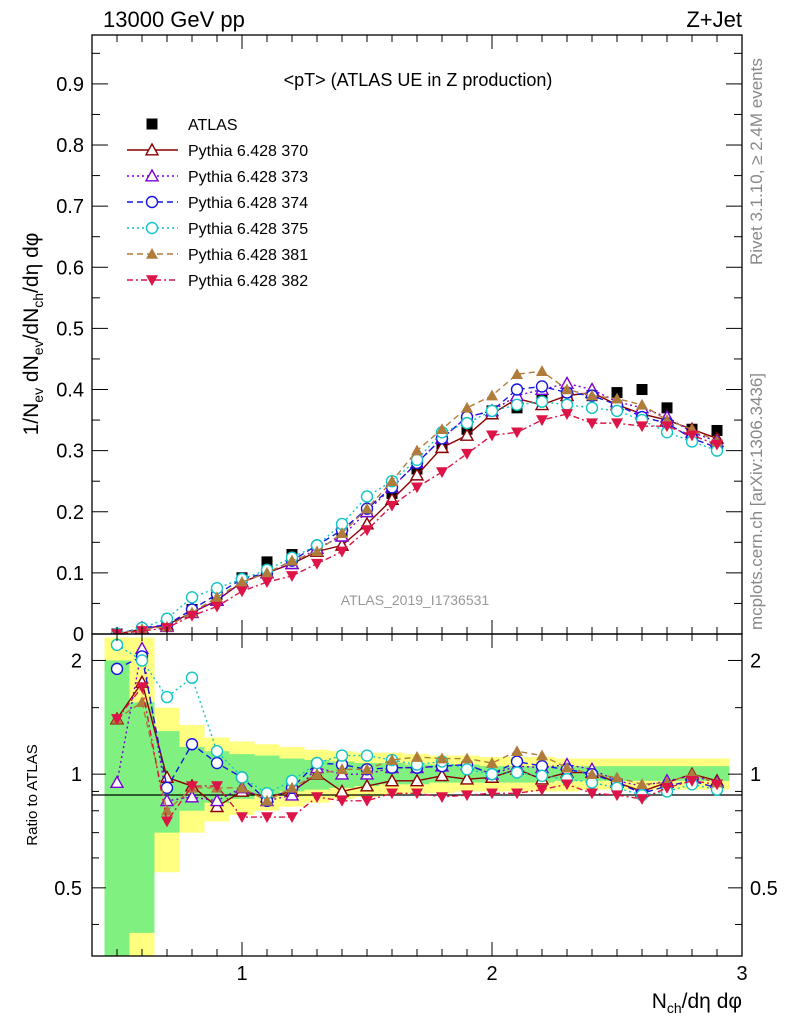 This screenshot has height=1024, width=786. I want to click on main-y-axis-label: 1/Nev dNev/dNch/dη dφ, so click(33, 334).